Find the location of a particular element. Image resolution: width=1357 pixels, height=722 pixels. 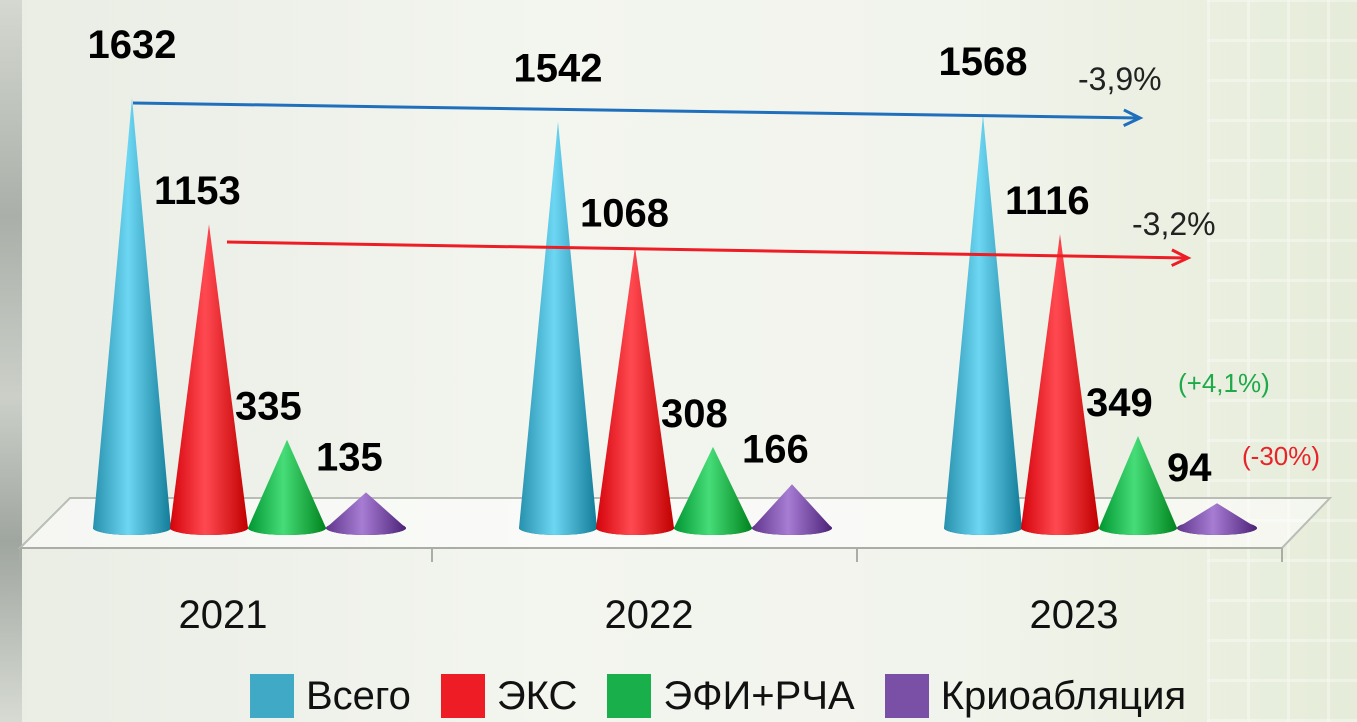

efi-change-annotation: (+4,1%) is located at coordinates (1224, 383).